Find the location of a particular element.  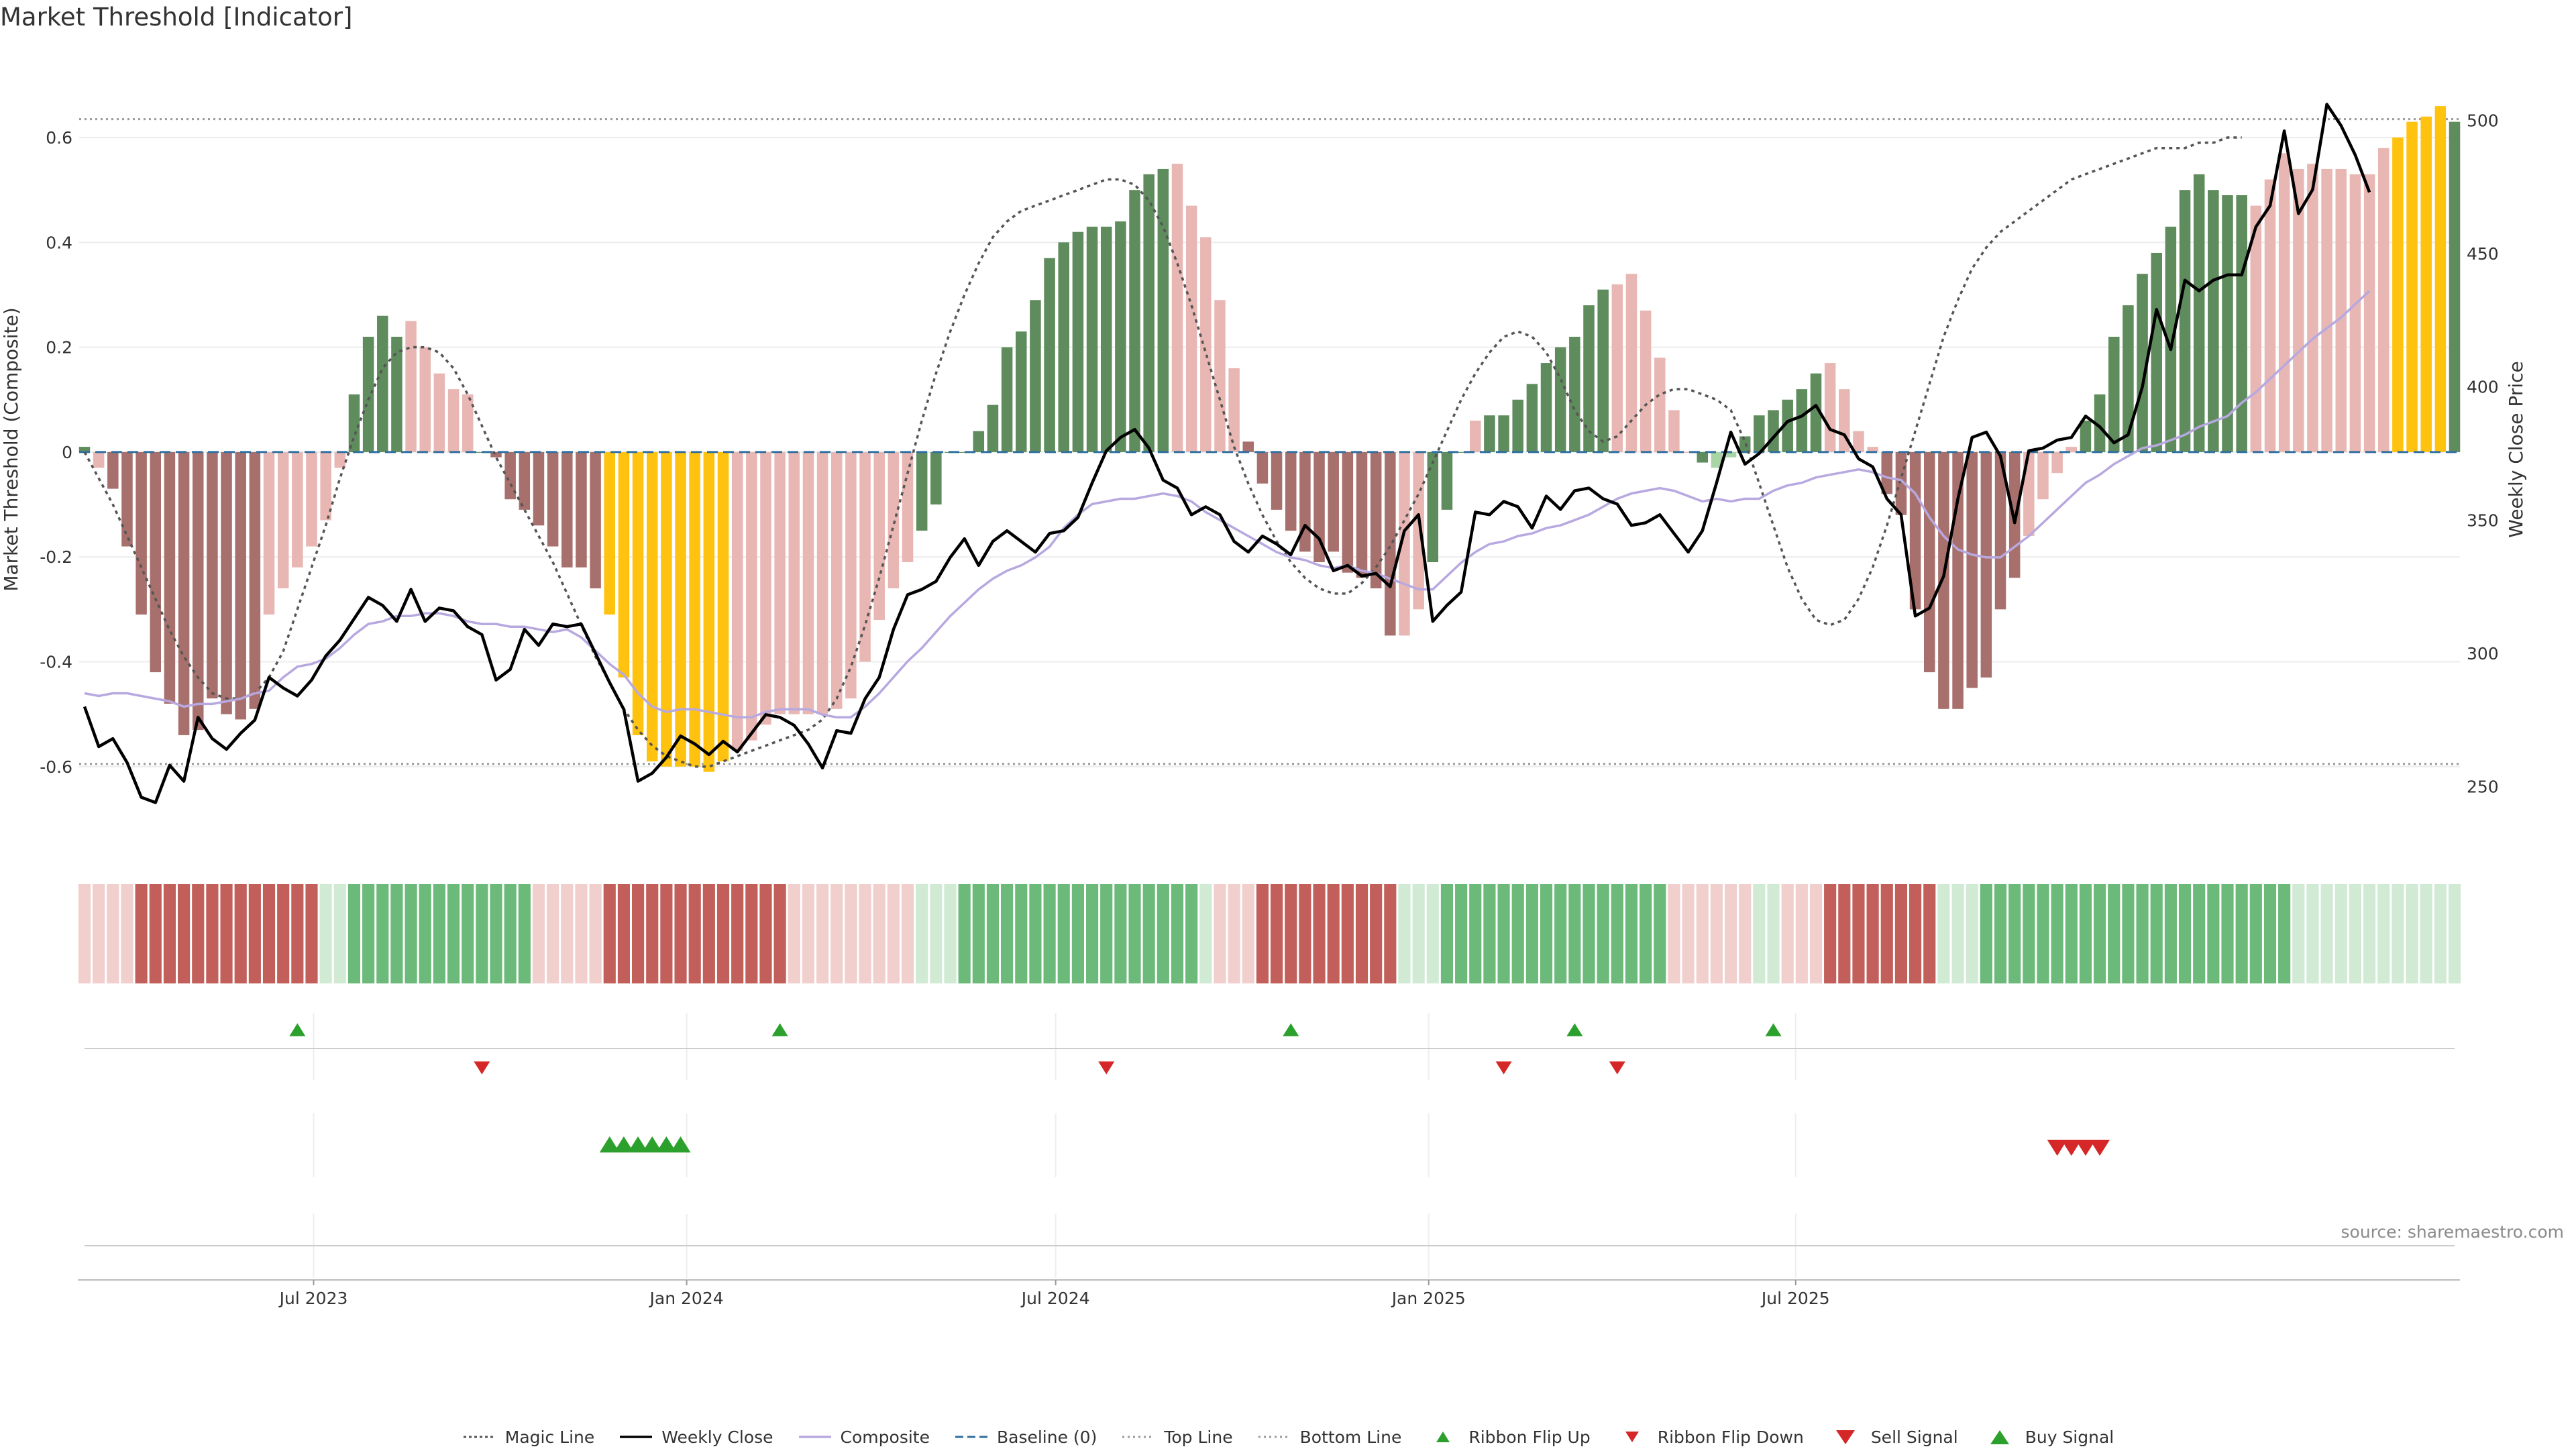

y-tick-label: 0.6 is located at coordinates (59, 138).